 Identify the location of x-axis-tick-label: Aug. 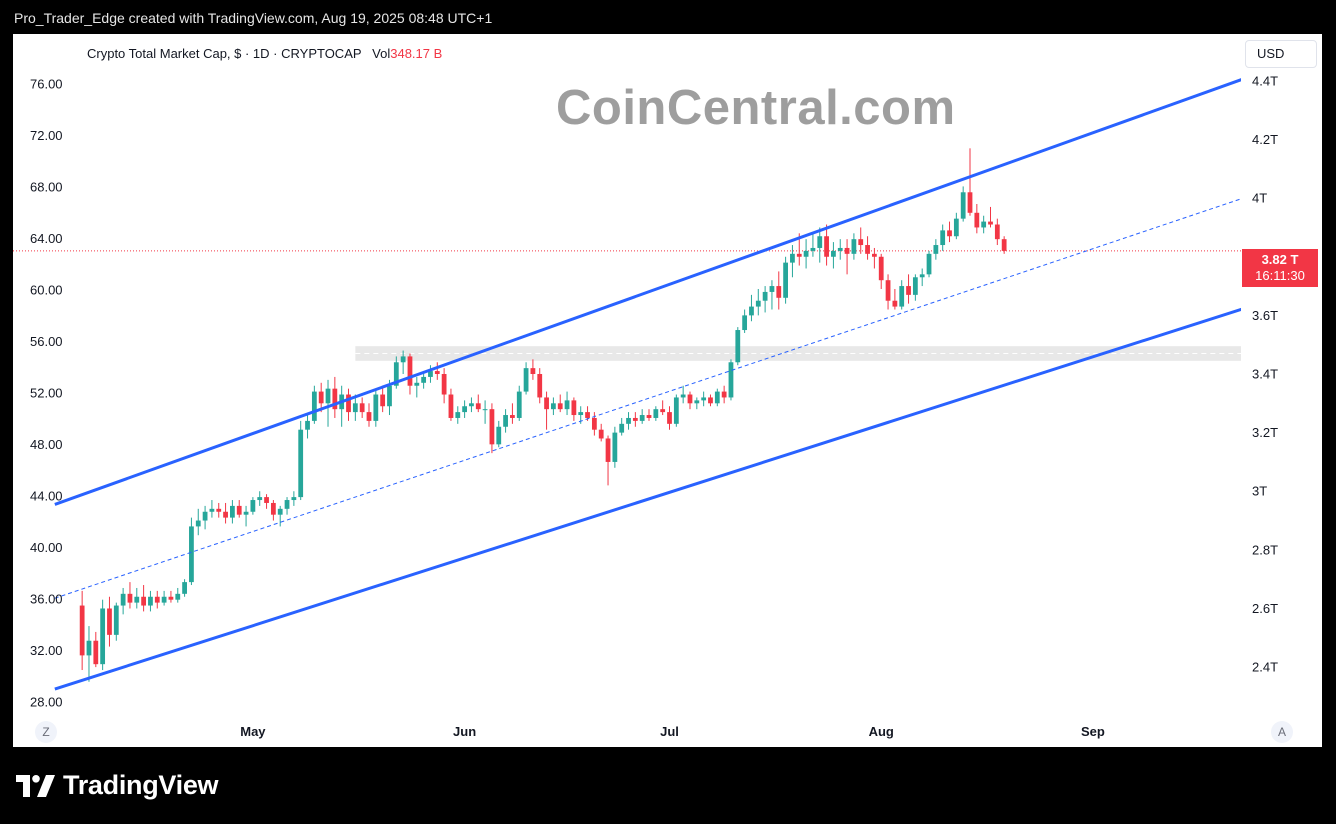
(881, 731).